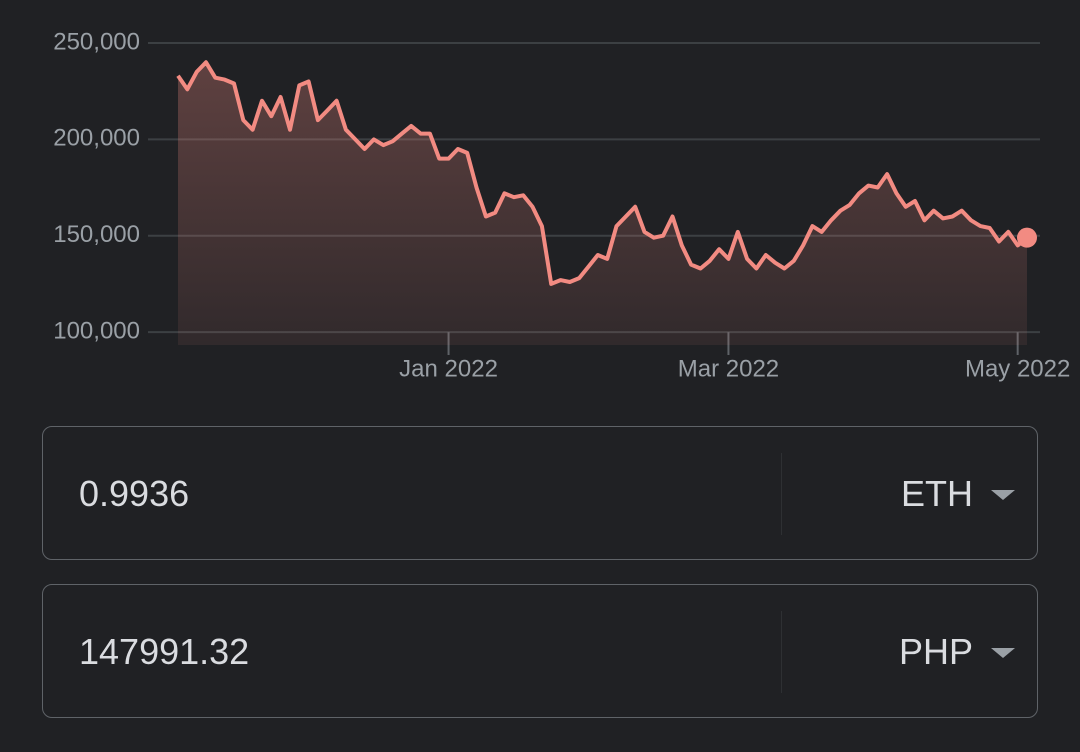 This screenshot has height=752, width=1080. Describe the element at coordinates (448, 368) in the screenshot. I see `x-tick-label: Jan 2022` at that location.